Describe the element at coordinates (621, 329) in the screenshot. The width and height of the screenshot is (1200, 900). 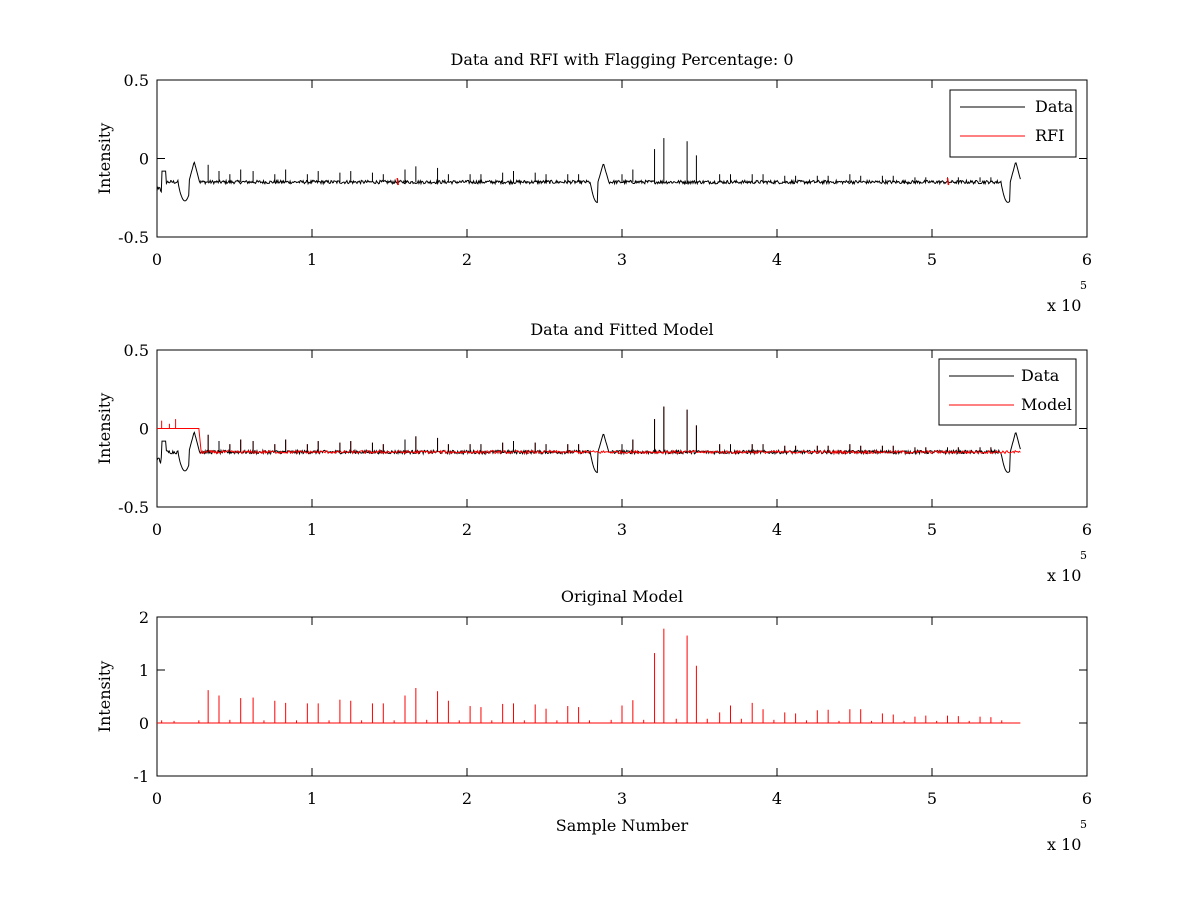
I see `chart-title: Data and Fitted Model` at that location.